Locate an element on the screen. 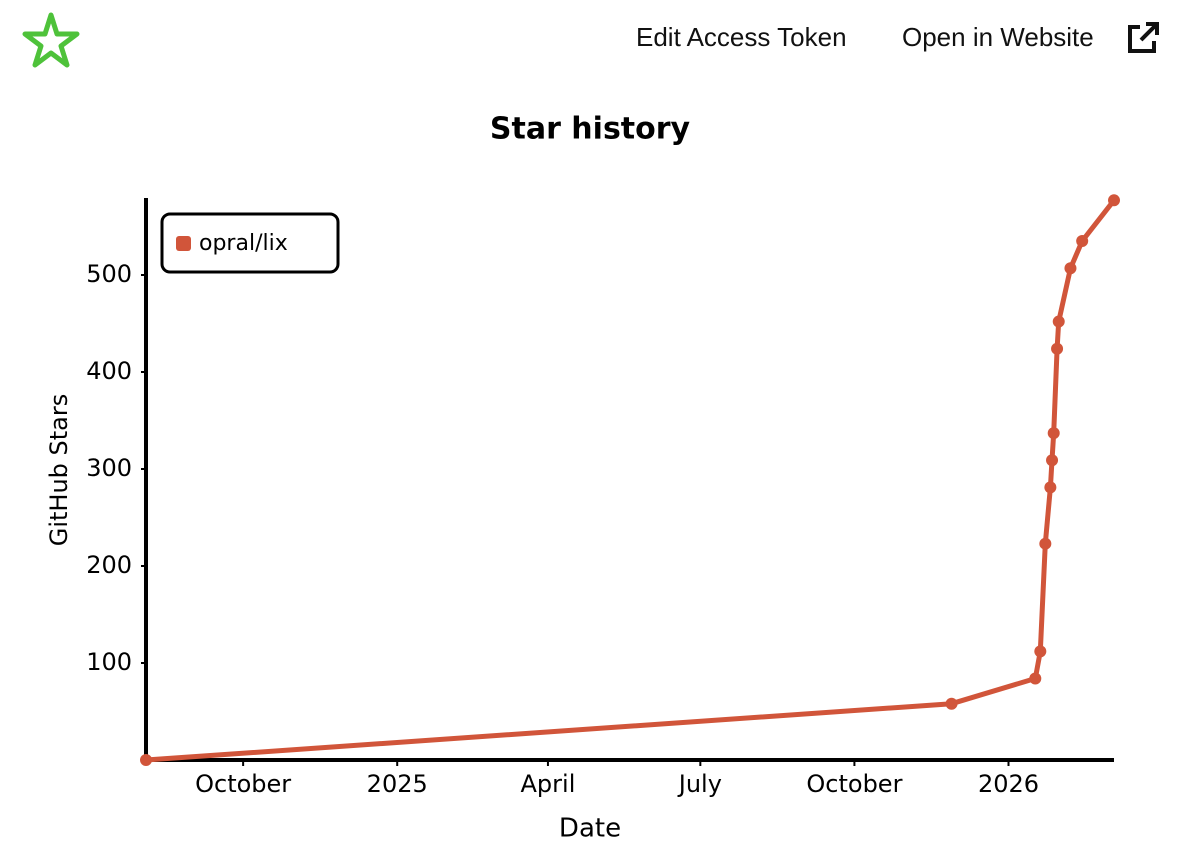 Image resolution: width=1180 pixels, height=846 pixels. open-website-link: Open in Website is located at coordinates (998, 37).